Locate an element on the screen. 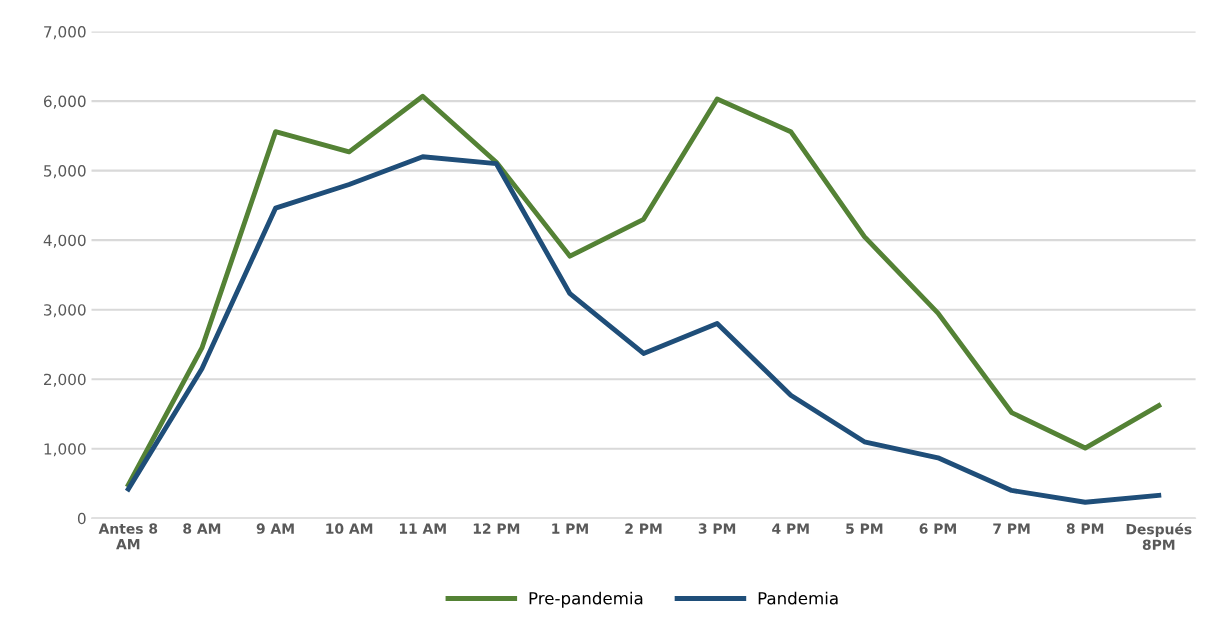 The image size is (1220, 632). y-tick-label: 0 is located at coordinates (81, 518).